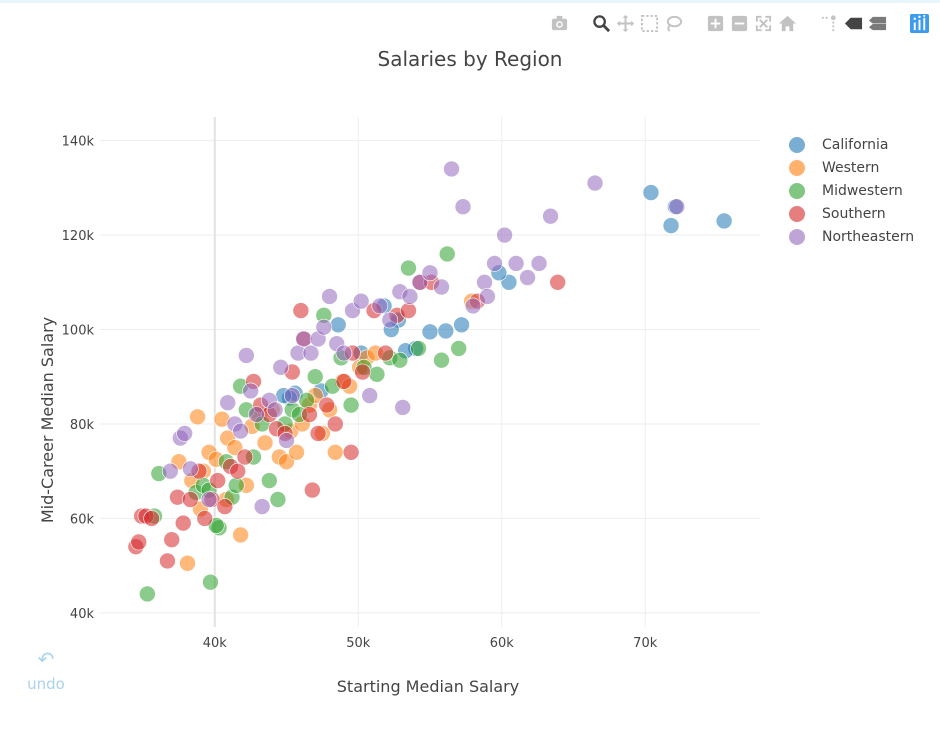 This screenshot has width=940, height=741. Describe the element at coordinates (853, 23) in the screenshot. I see `hover-closest-button` at that location.